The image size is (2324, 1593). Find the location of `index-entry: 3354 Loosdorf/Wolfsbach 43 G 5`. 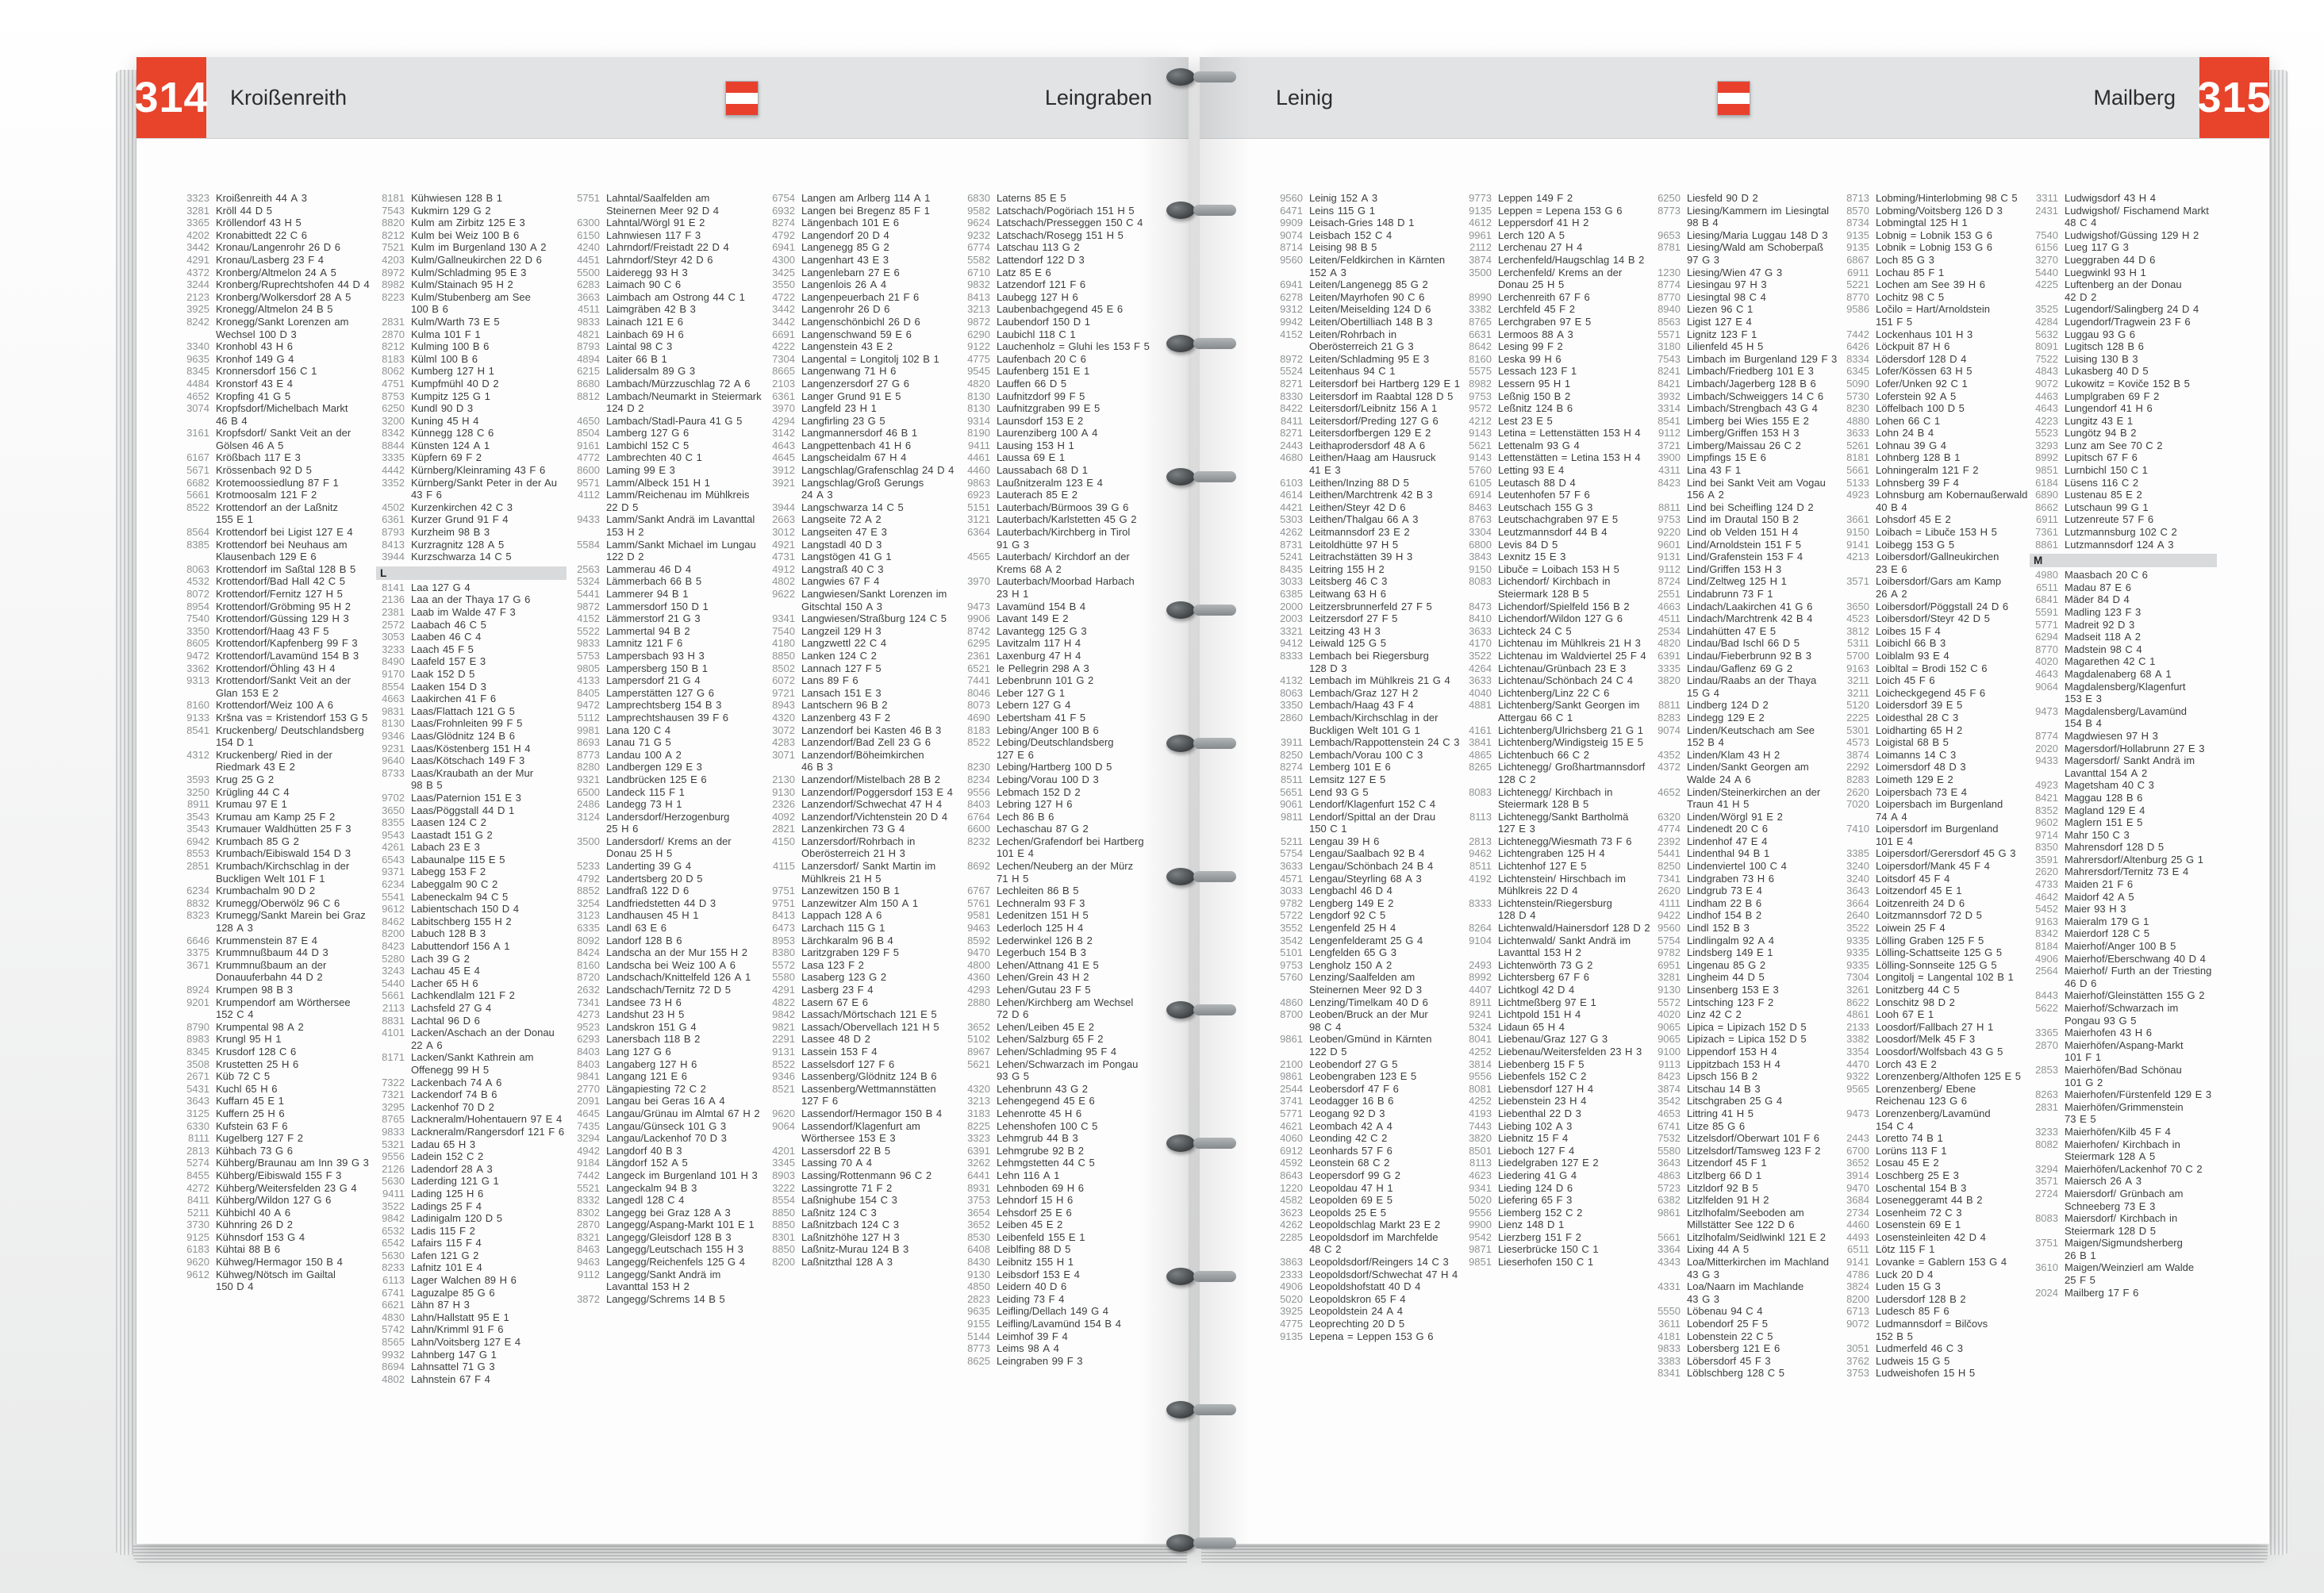

index-entry: 3354 Loosdorf/Wolfsbach 43 G 5 is located at coordinates (1935, 1052).